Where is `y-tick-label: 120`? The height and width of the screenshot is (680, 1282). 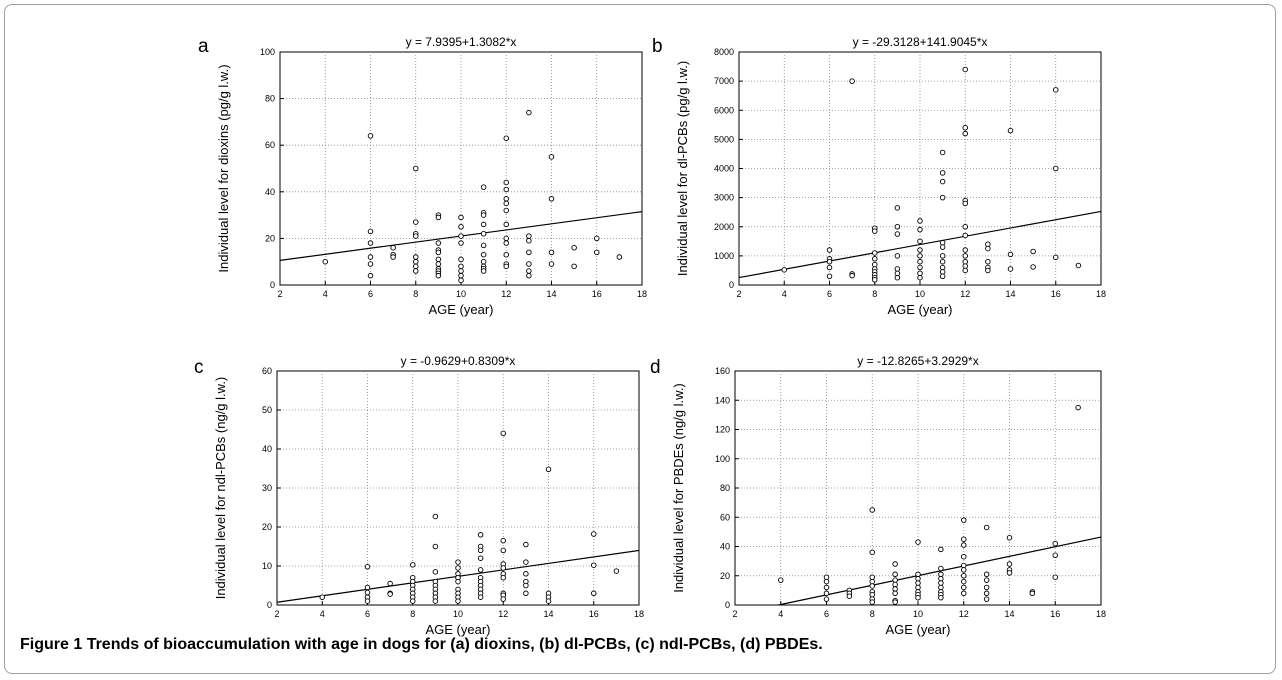 y-tick-label: 120 is located at coordinates (722, 430).